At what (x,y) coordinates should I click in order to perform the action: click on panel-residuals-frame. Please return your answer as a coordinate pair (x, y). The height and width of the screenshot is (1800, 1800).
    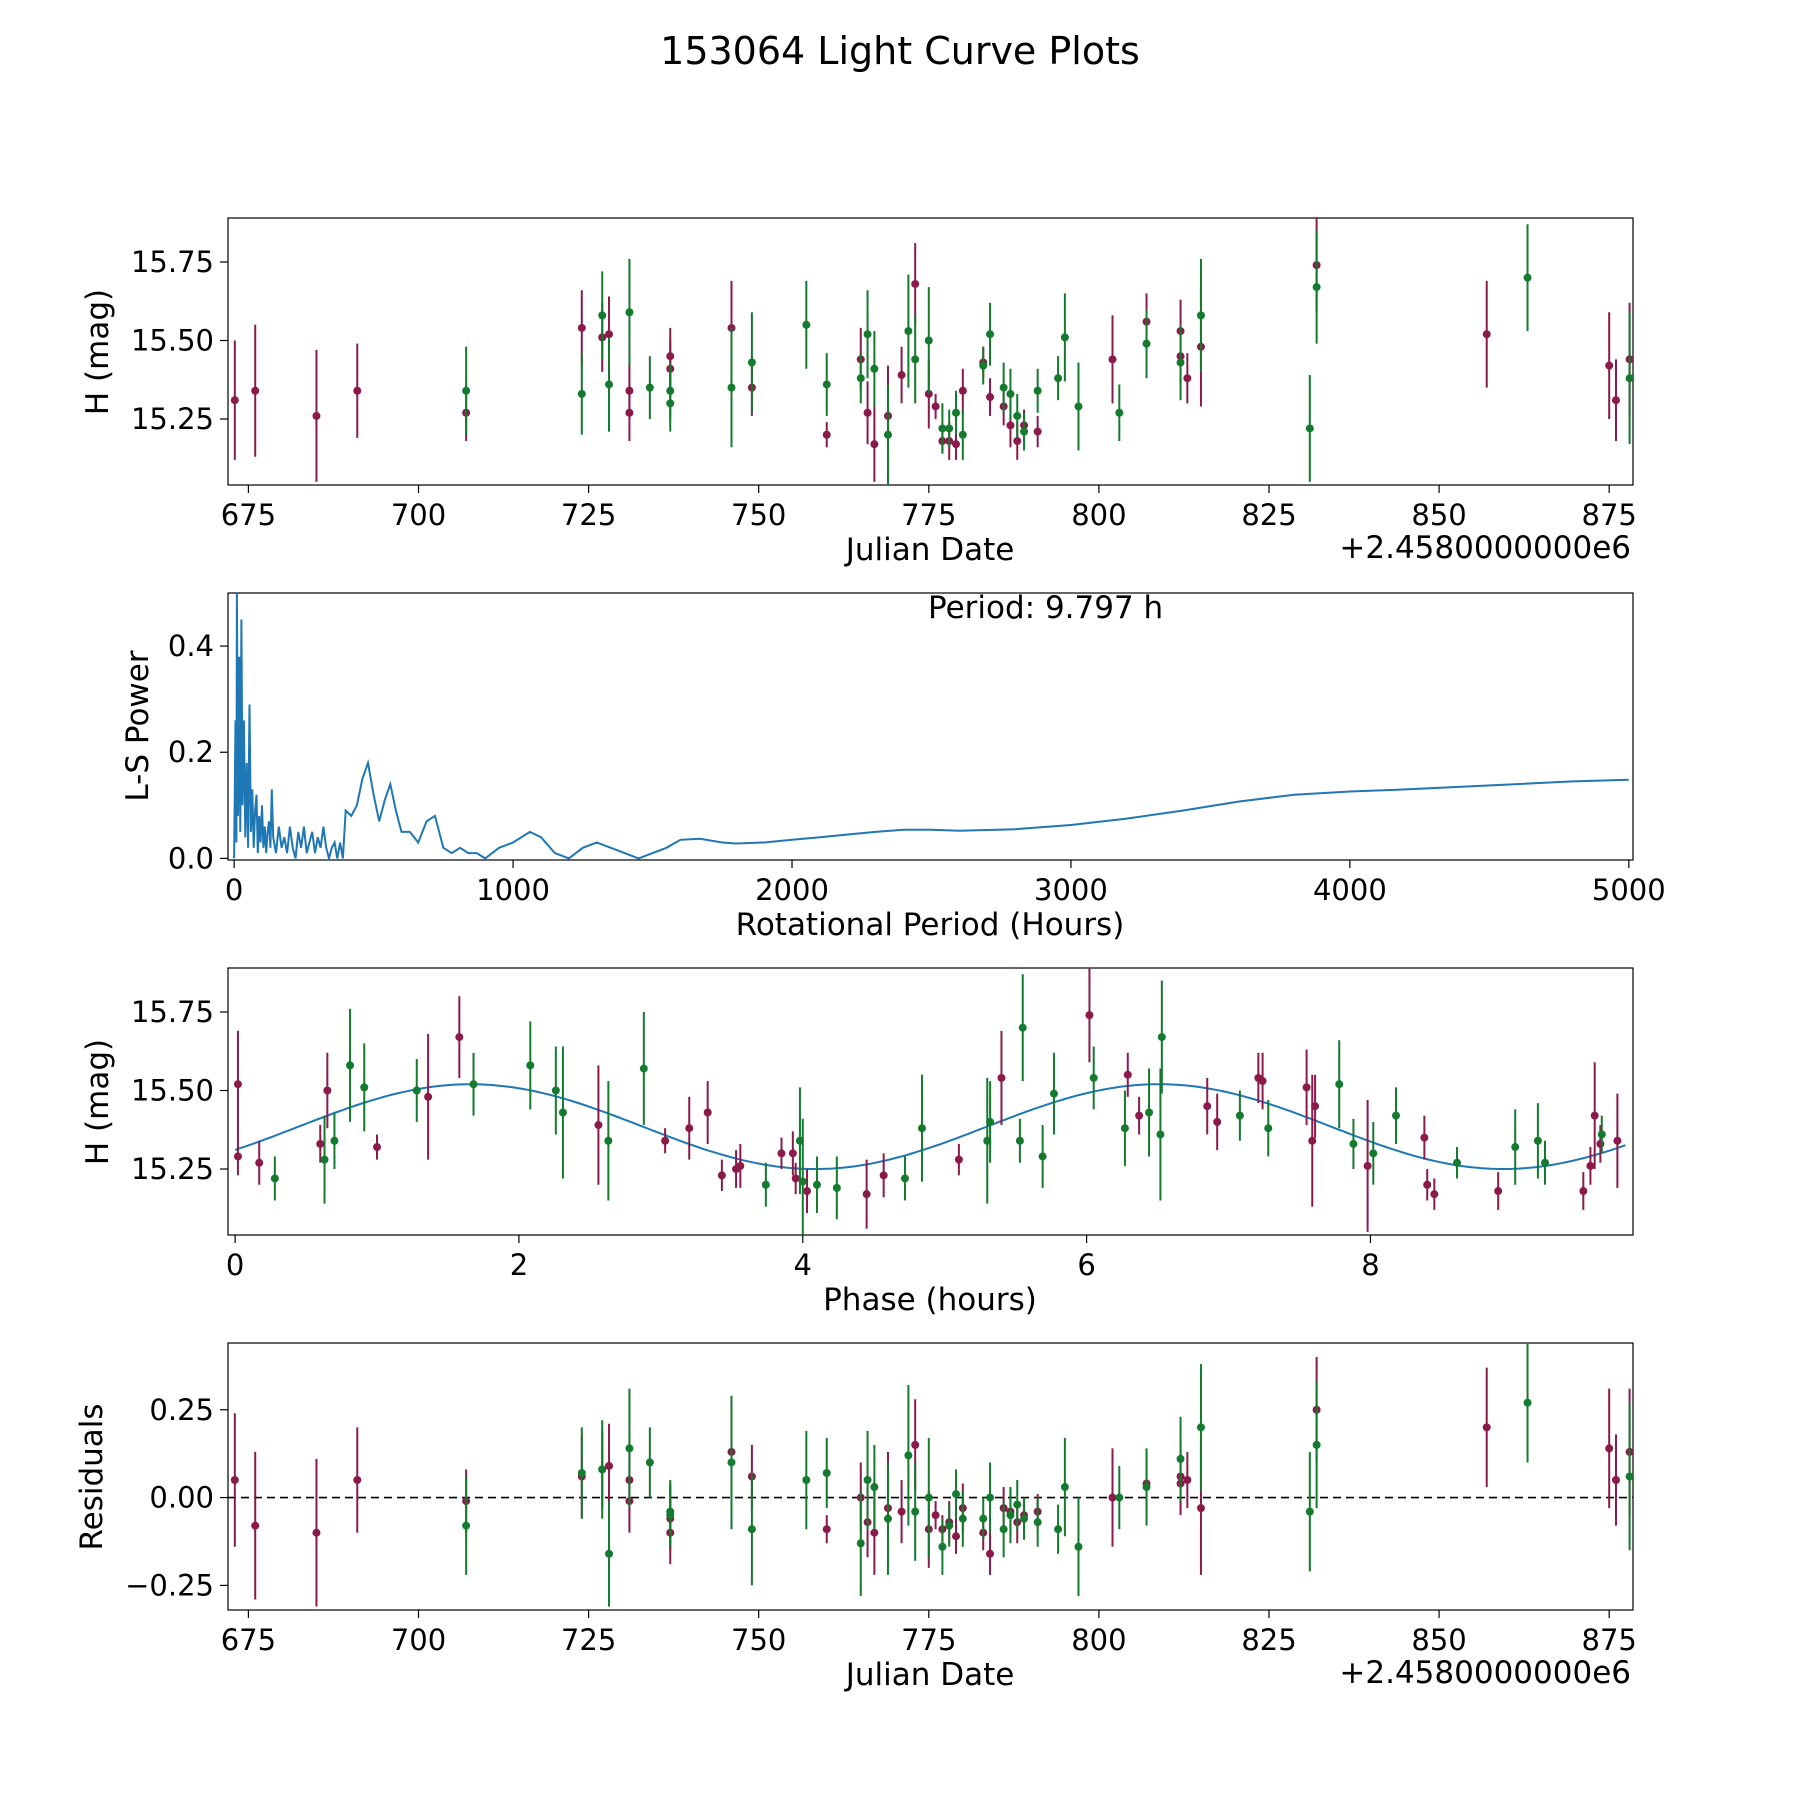
    Looking at the image, I should click on (930, 1476).